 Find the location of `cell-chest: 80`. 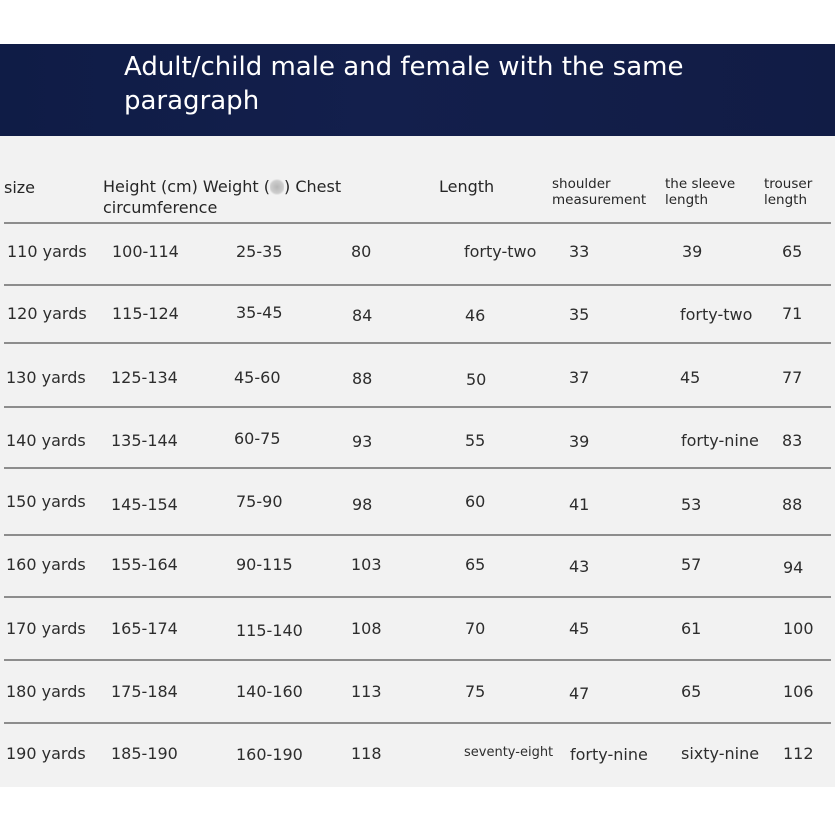

cell-chest: 80 is located at coordinates (361, 251).